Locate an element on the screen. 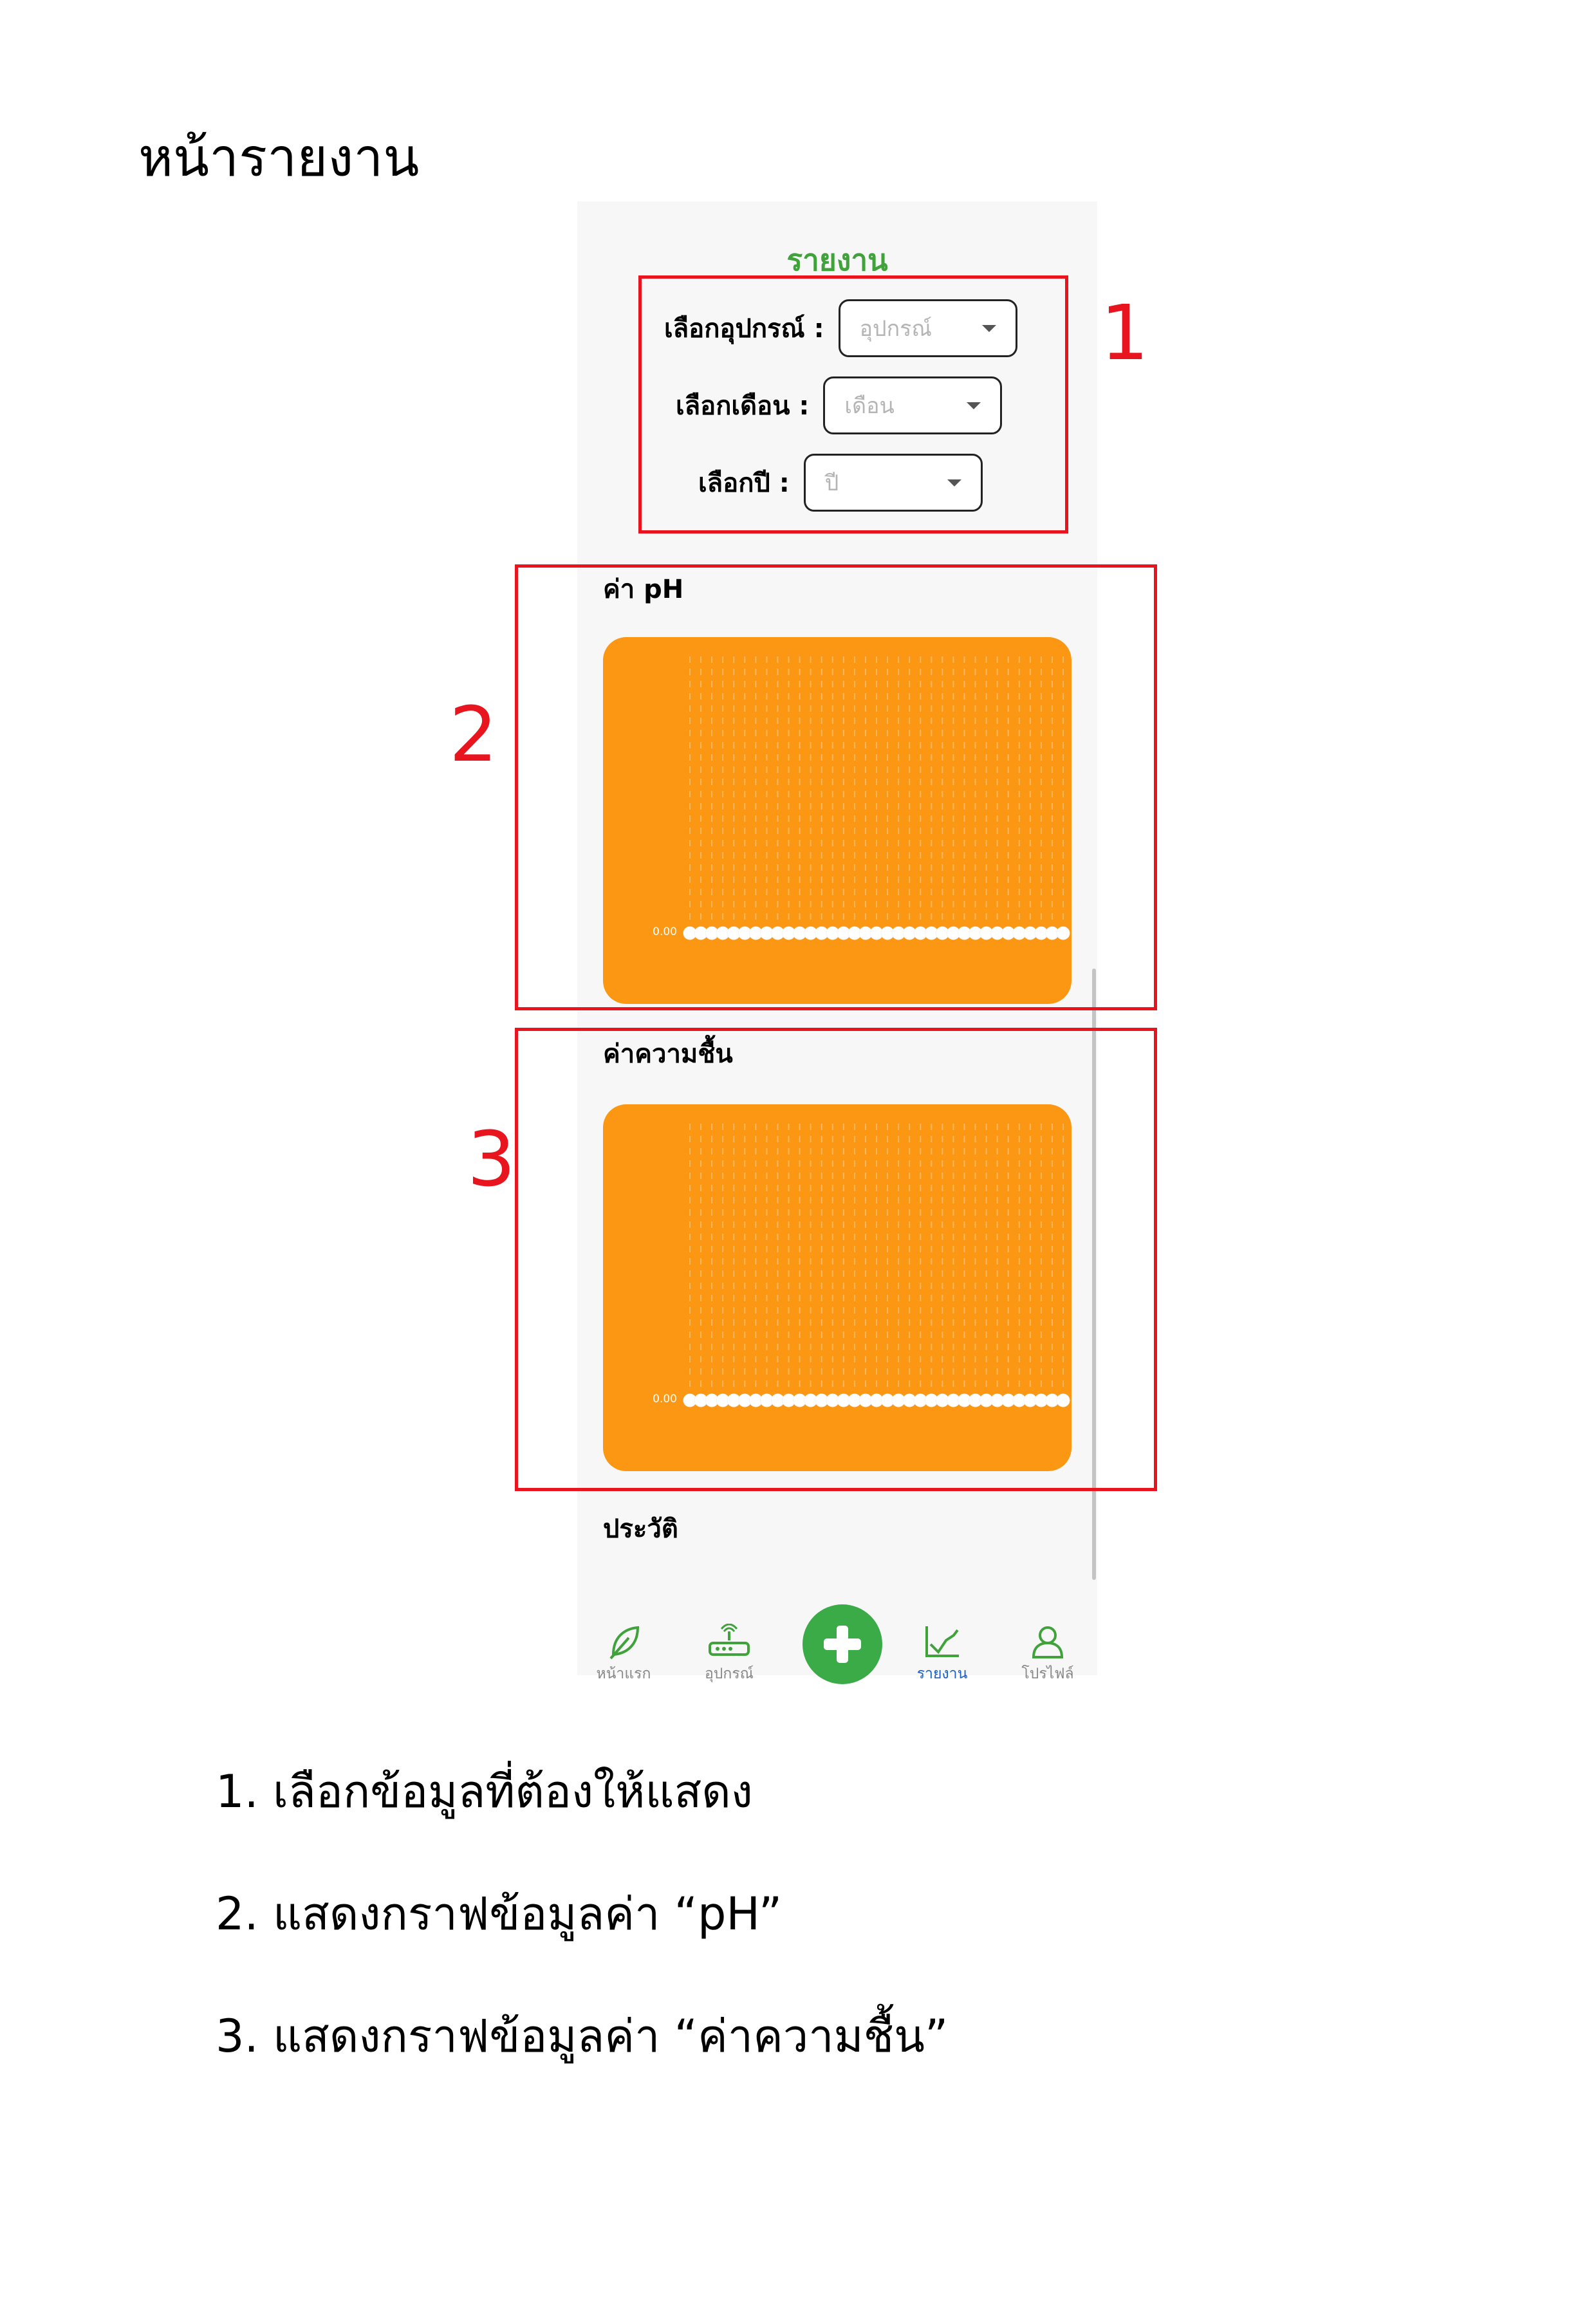 This screenshot has width=1596, height=2320. humidity-chart: 0.00 is located at coordinates (837, 1288).